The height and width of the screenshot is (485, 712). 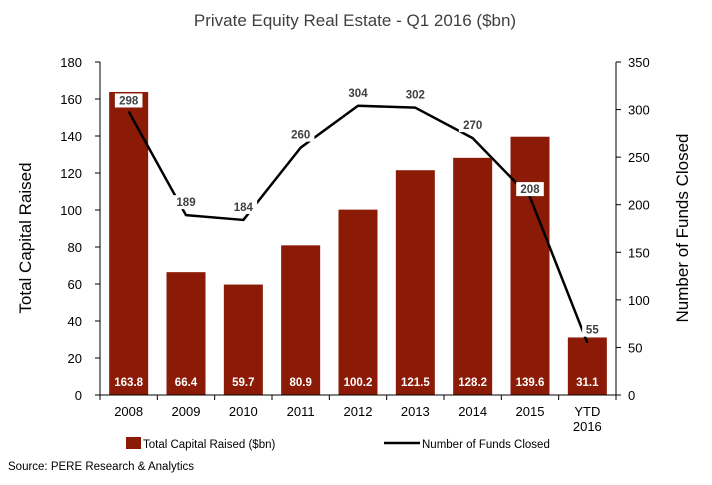 What do you see at coordinates (587, 411) in the screenshot?
I see `x-tick-label: YTD` at bounding box center [587, 411].